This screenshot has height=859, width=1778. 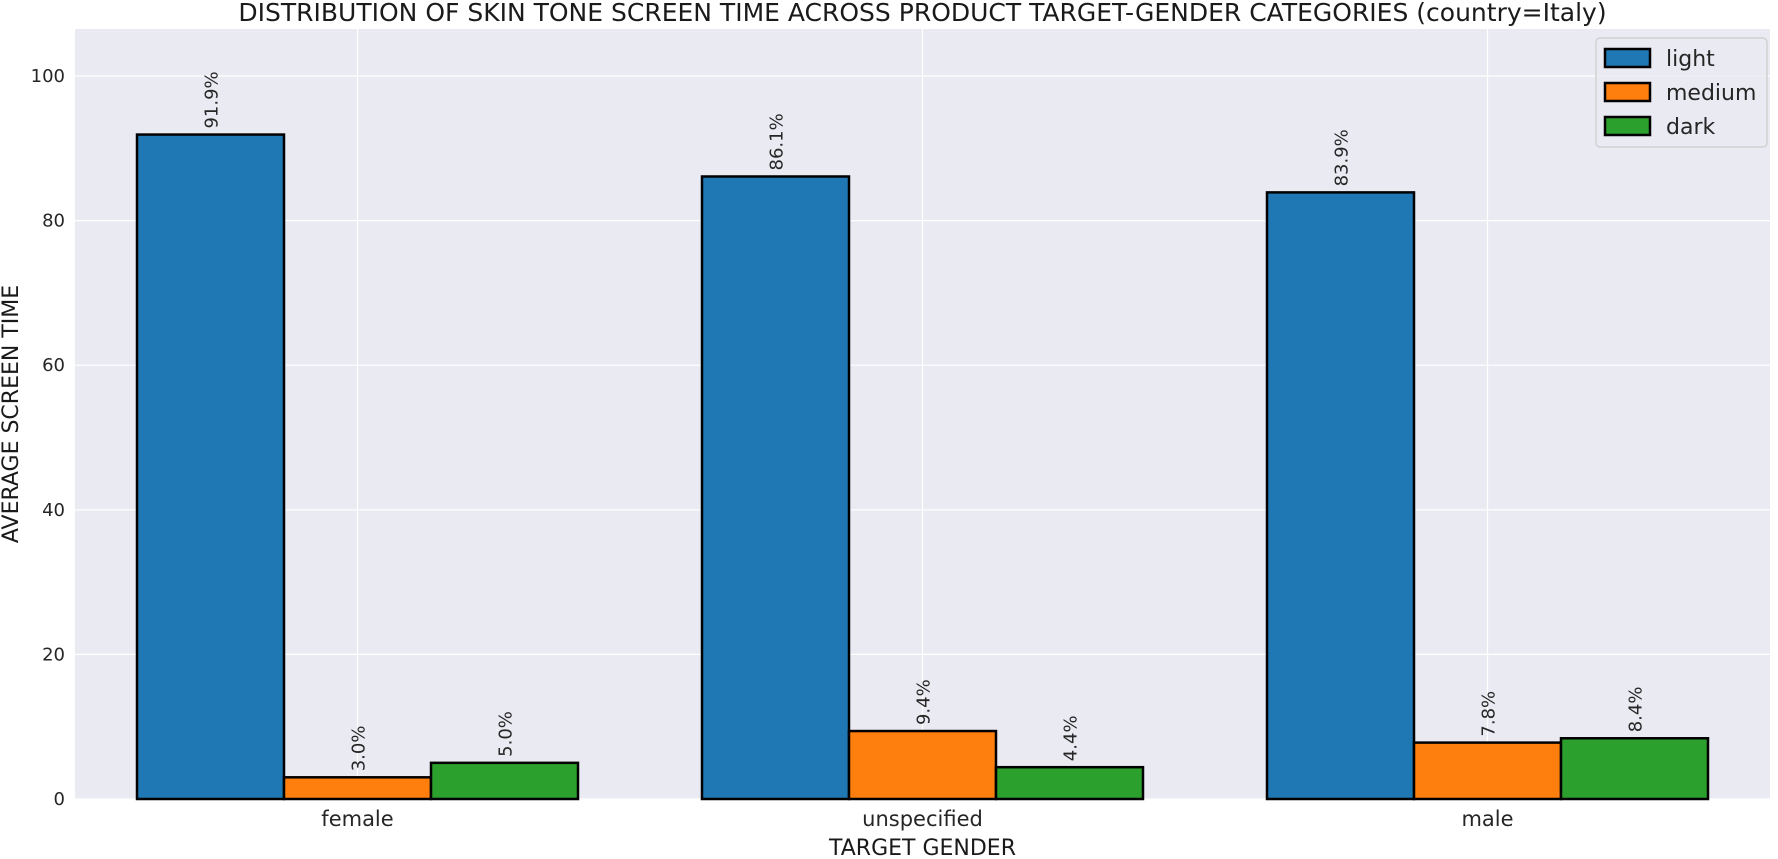 I want to click on legend-label-light: light, so click(x=1690, y=59).